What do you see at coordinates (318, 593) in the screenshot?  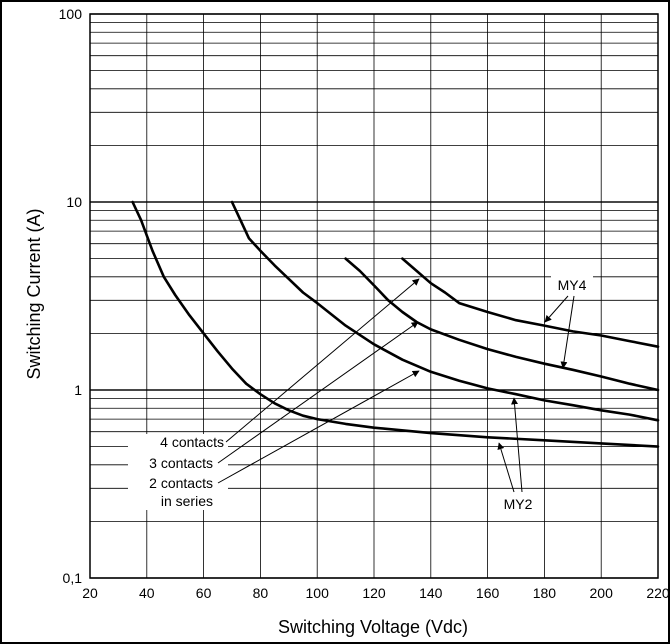 I see `x-tick-label: 100` at bounding box center [318, 593].